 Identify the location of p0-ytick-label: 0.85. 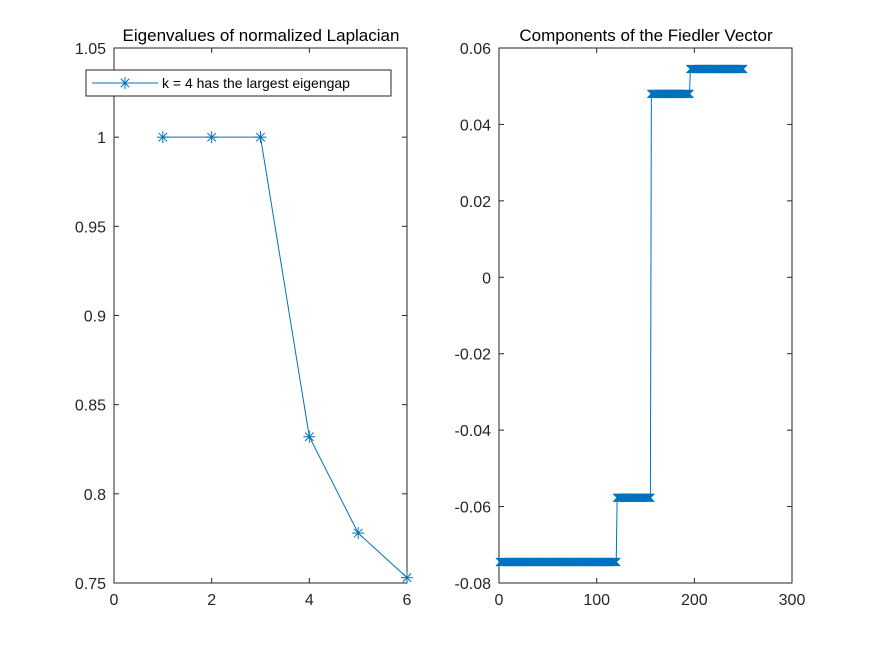
(90, 406).